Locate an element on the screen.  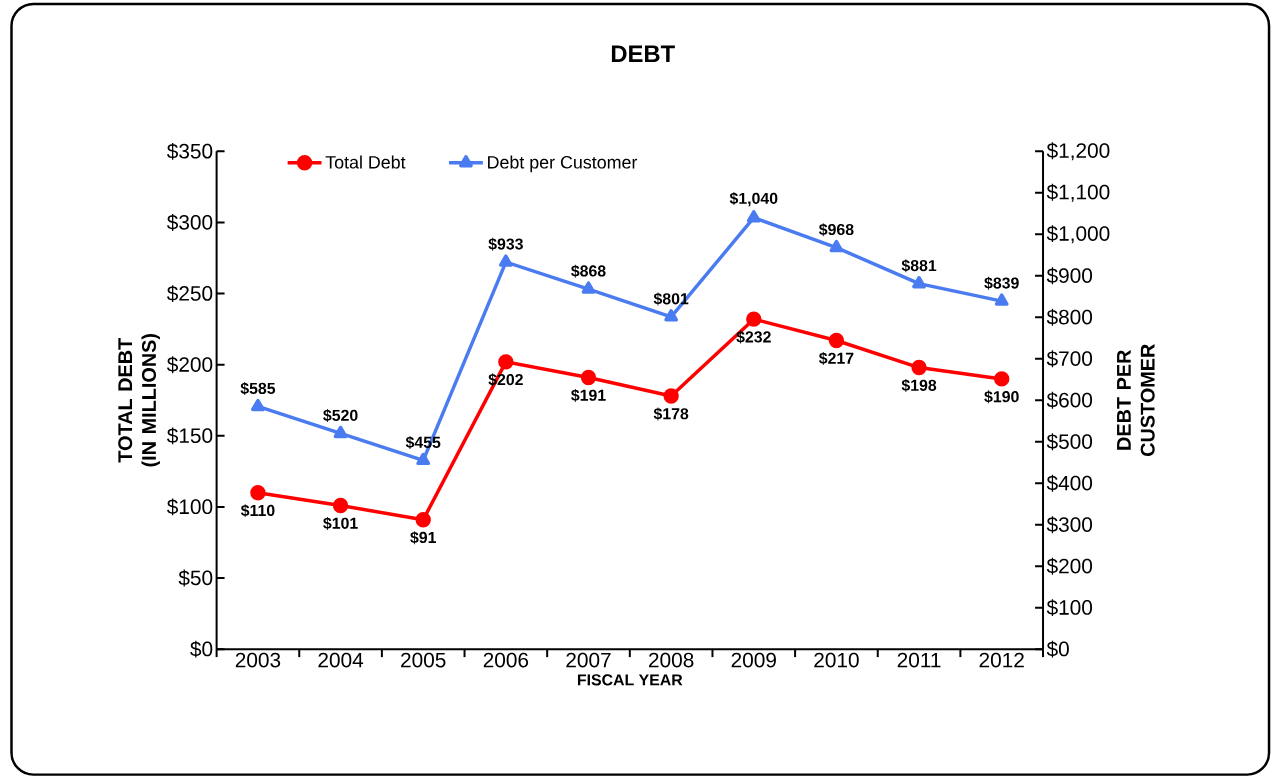
y2-tick-label: $500 is located at coordinates (1069, 442).